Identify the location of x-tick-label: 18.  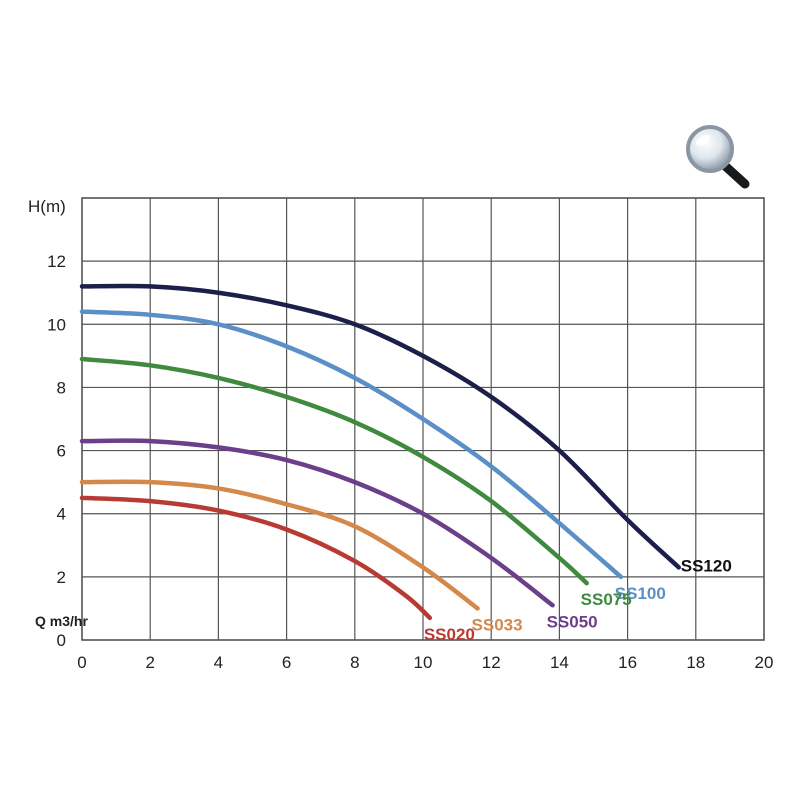
(695, 662).